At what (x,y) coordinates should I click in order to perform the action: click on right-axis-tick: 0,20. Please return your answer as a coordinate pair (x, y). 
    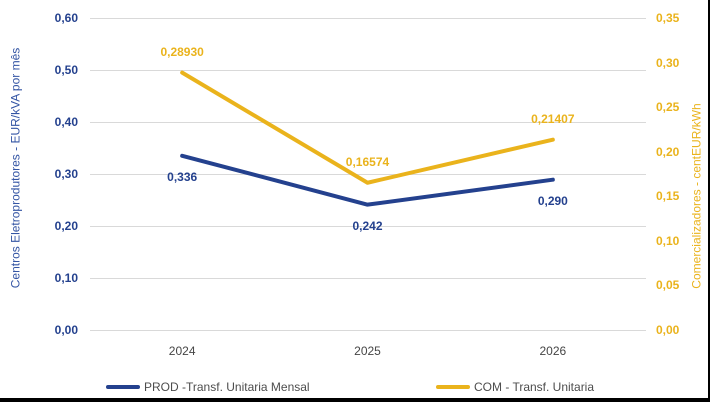
    Looking at the image, I should click on (668, 151).